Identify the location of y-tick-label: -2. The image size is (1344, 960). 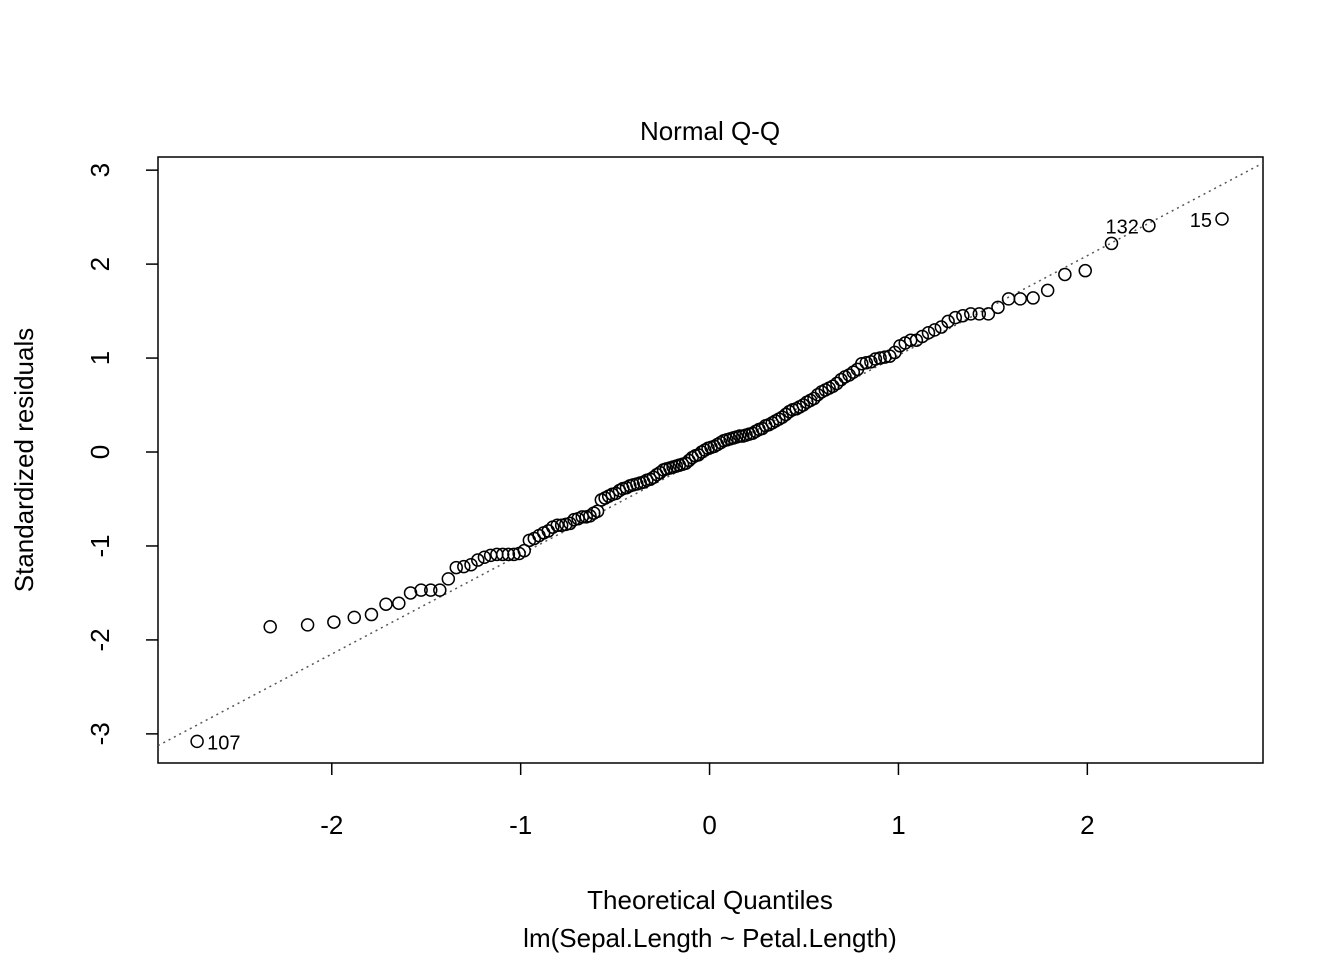
(100, 639).